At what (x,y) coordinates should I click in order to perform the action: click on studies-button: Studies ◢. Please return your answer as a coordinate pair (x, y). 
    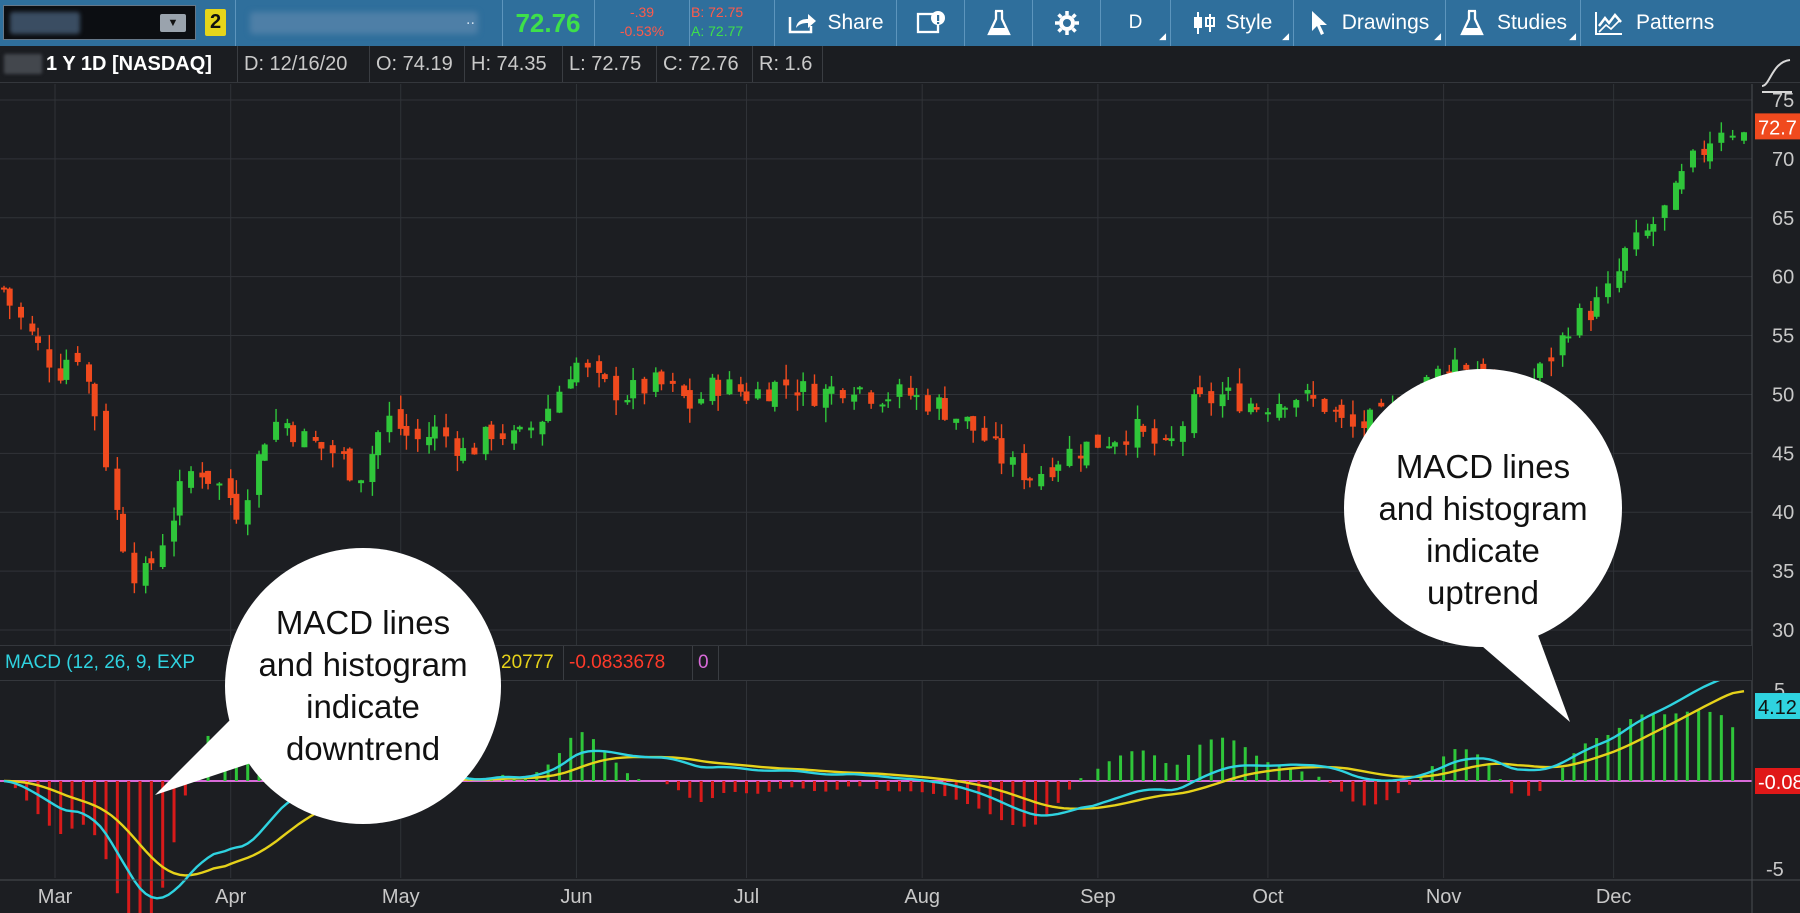
    Looking at the image, I should click on (1513, 23).